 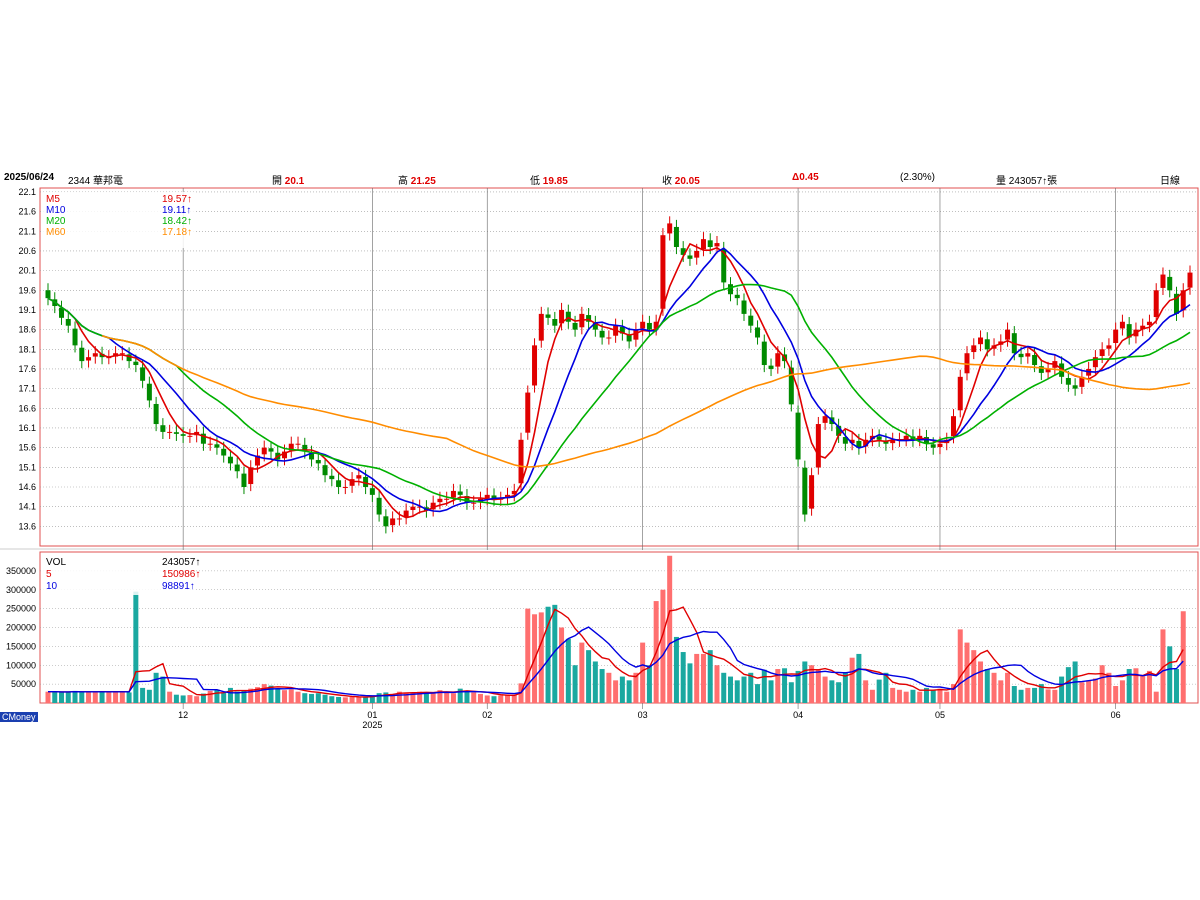 I want to click on price-tick-label: 18.1, so click(x=27, y=349).